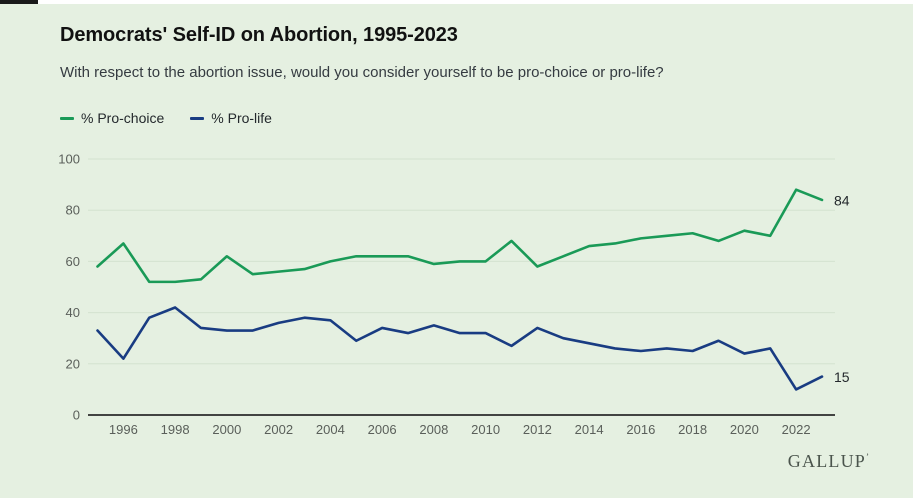 Image resolution: width=913 pixels, height=498 pixels. What do you see at coordinates (330, 429) in the screenshot?
I see `x-axis-tick-label: 2004` at bounding box center [330, 429].